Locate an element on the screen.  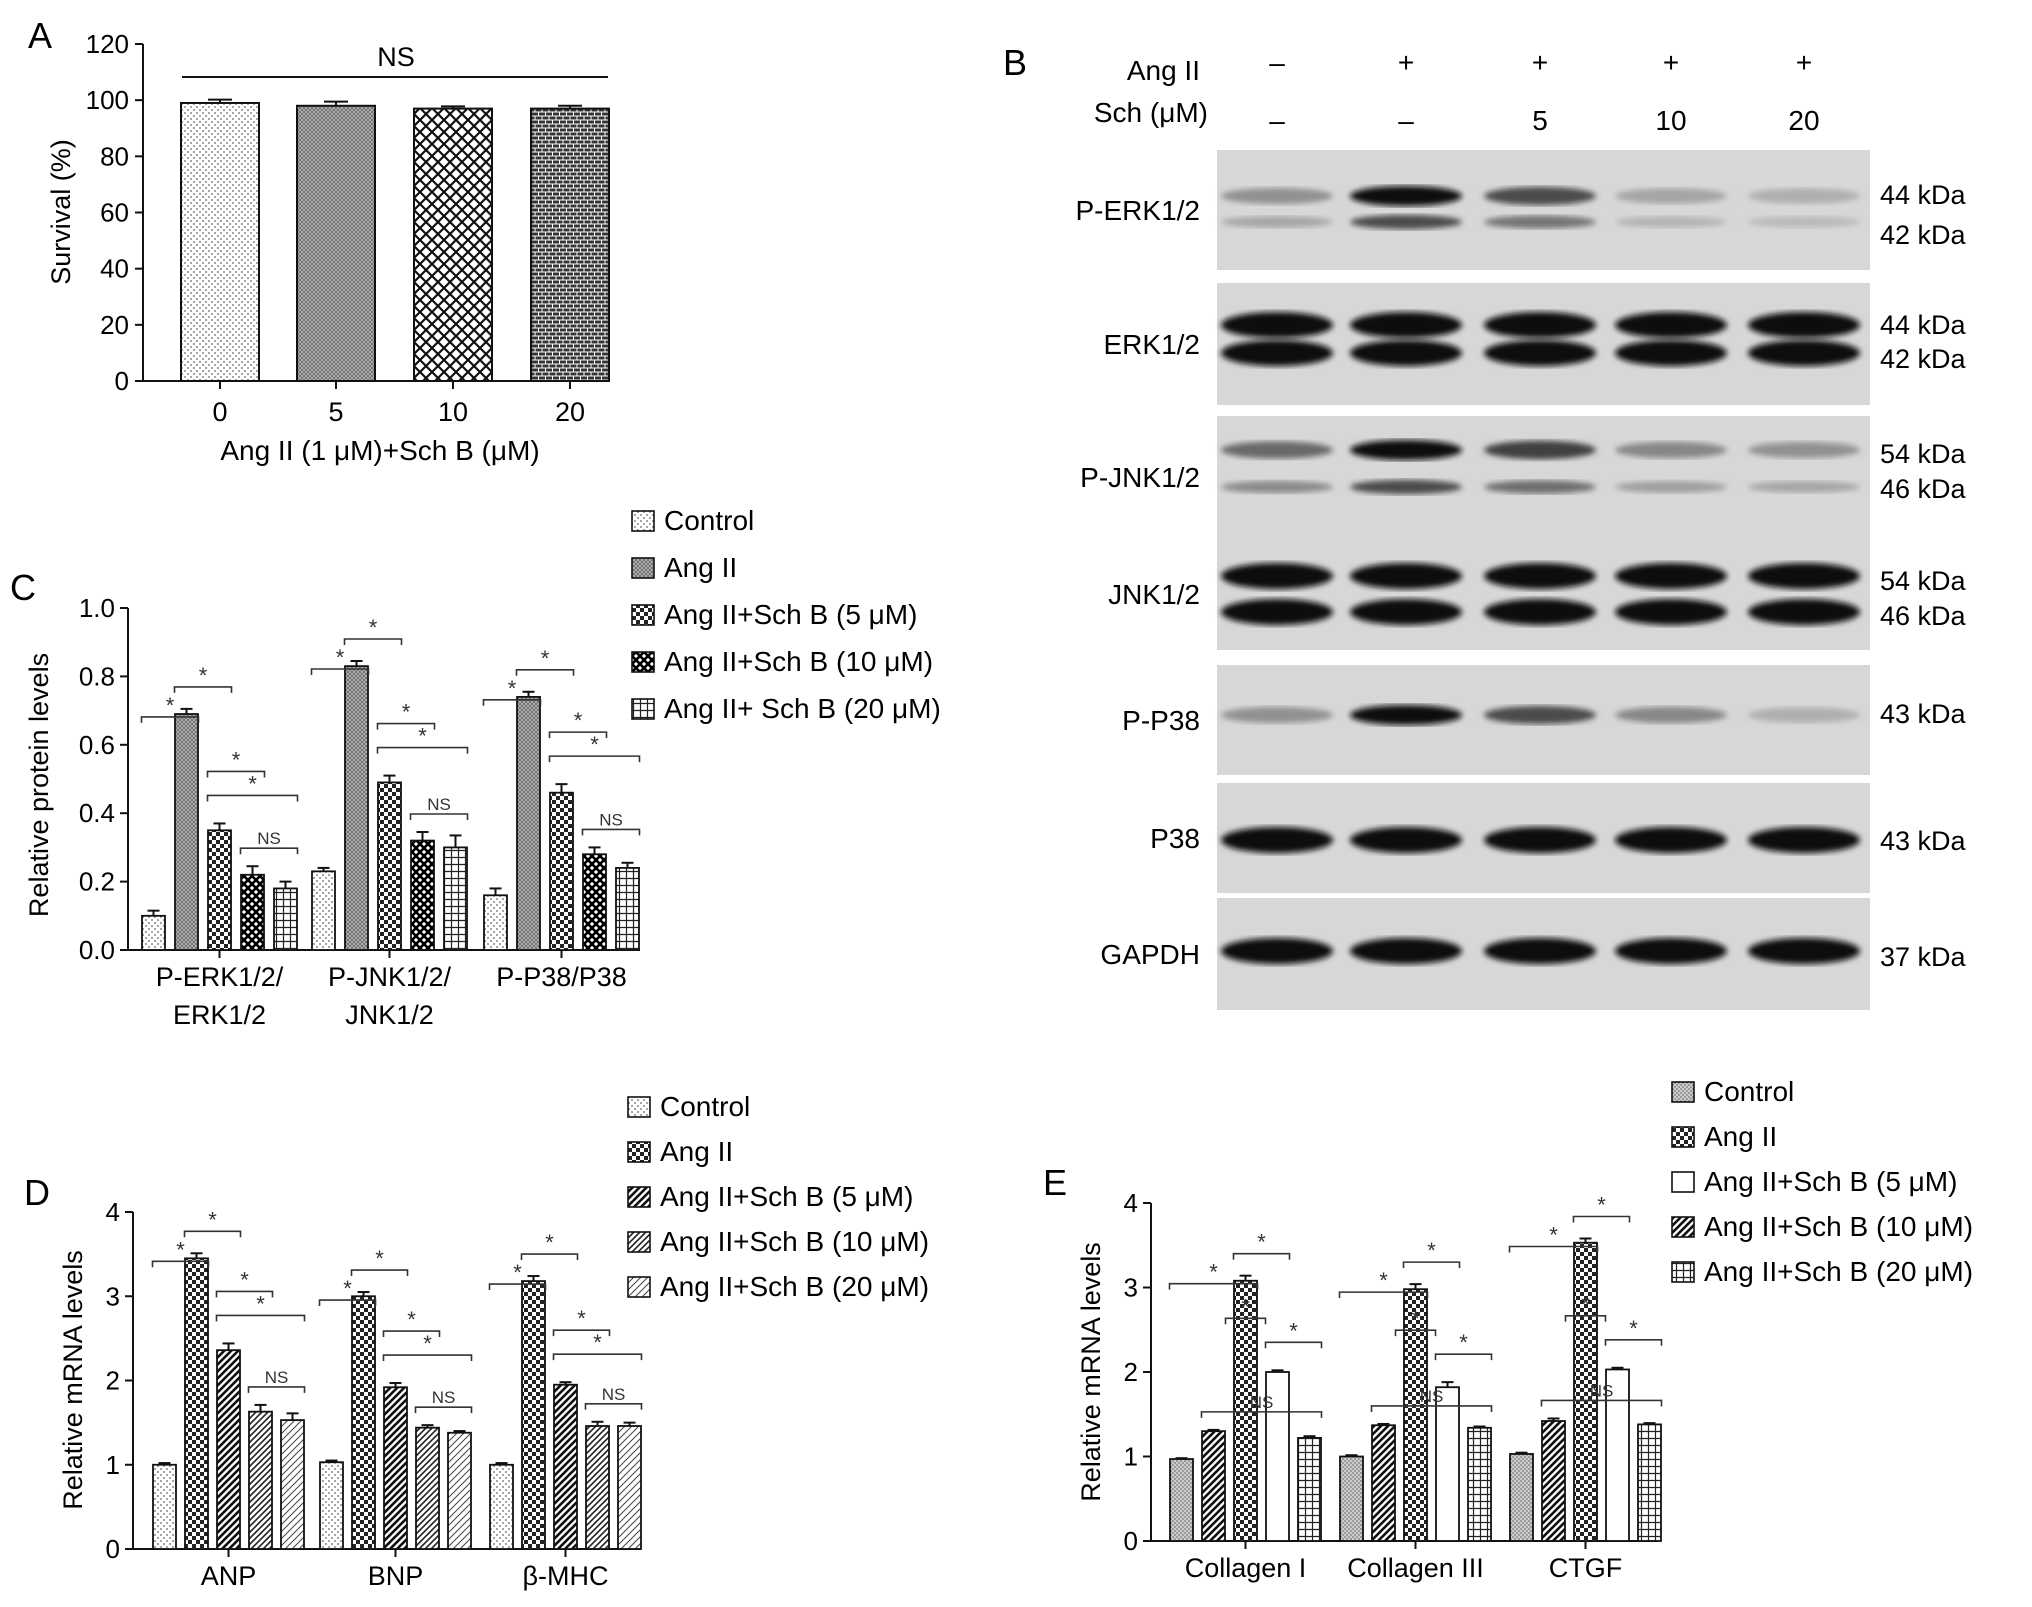
kda-label: 54 kDa is located at coordinates (1923, 581).